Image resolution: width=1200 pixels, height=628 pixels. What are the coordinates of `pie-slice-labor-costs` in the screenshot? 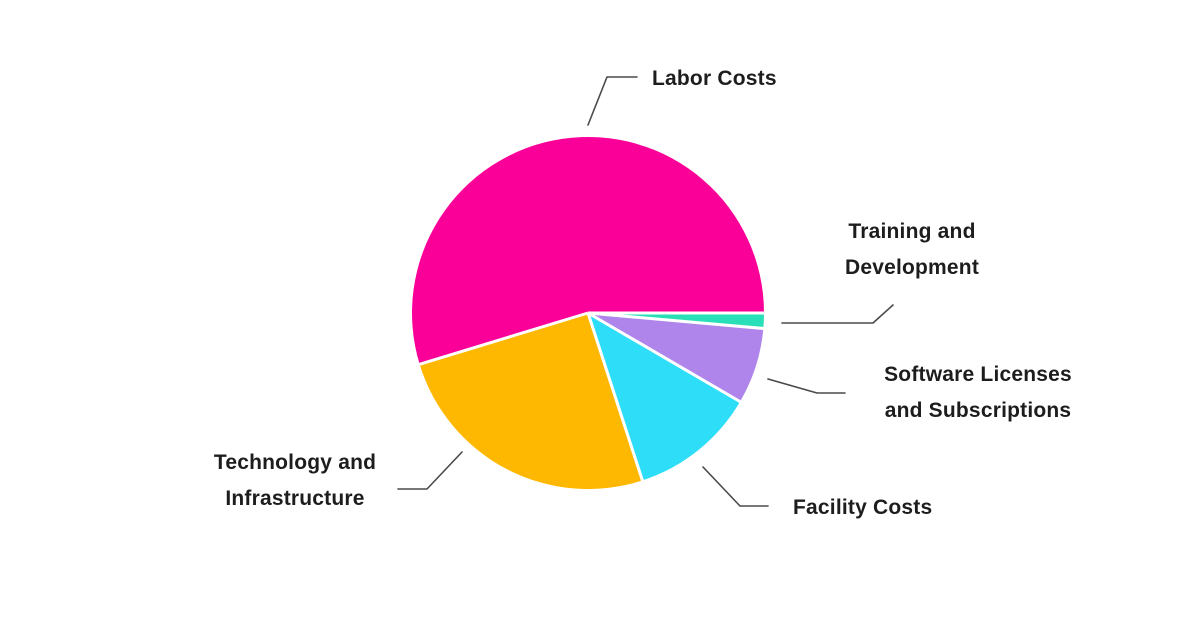 It's located at (587, 250).